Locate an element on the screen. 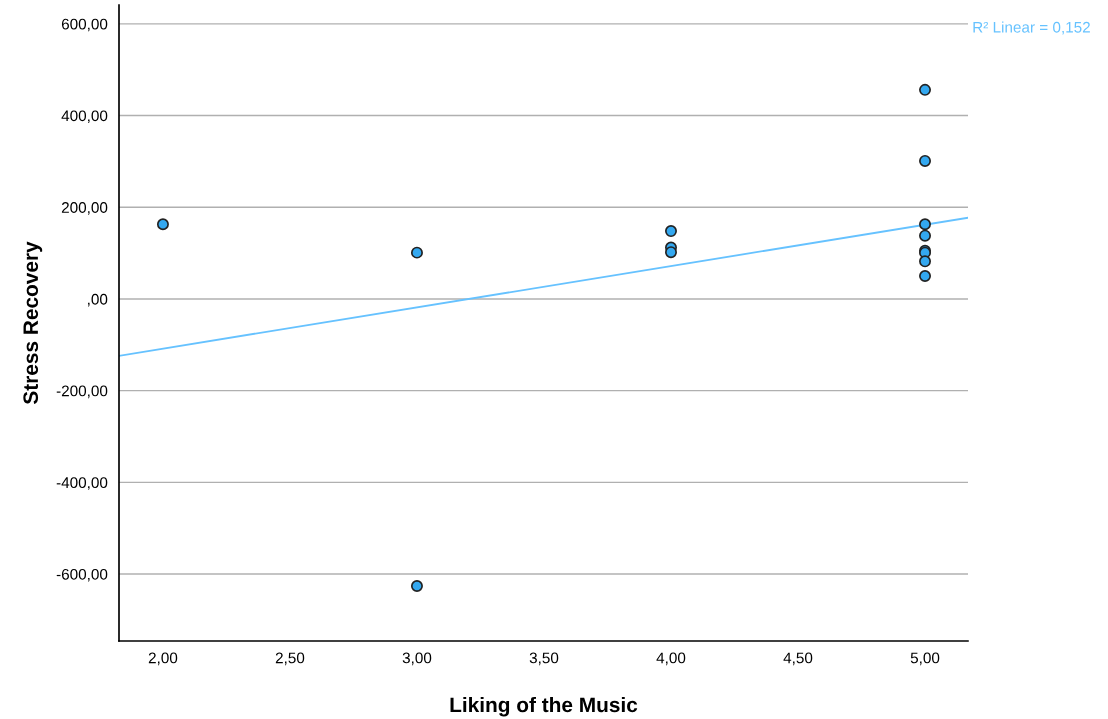  y-tick-label: -200,00 is located at coordinates (82, 392).